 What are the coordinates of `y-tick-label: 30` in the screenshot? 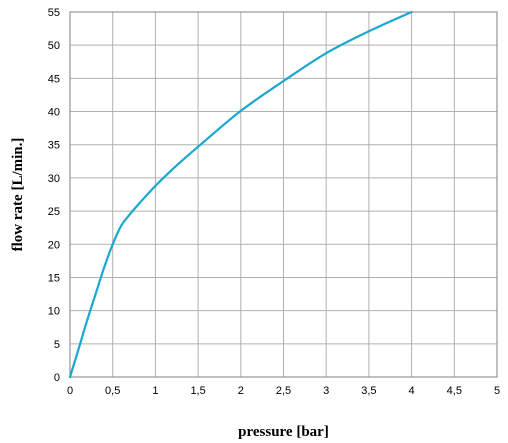 It's located at (54, 179).